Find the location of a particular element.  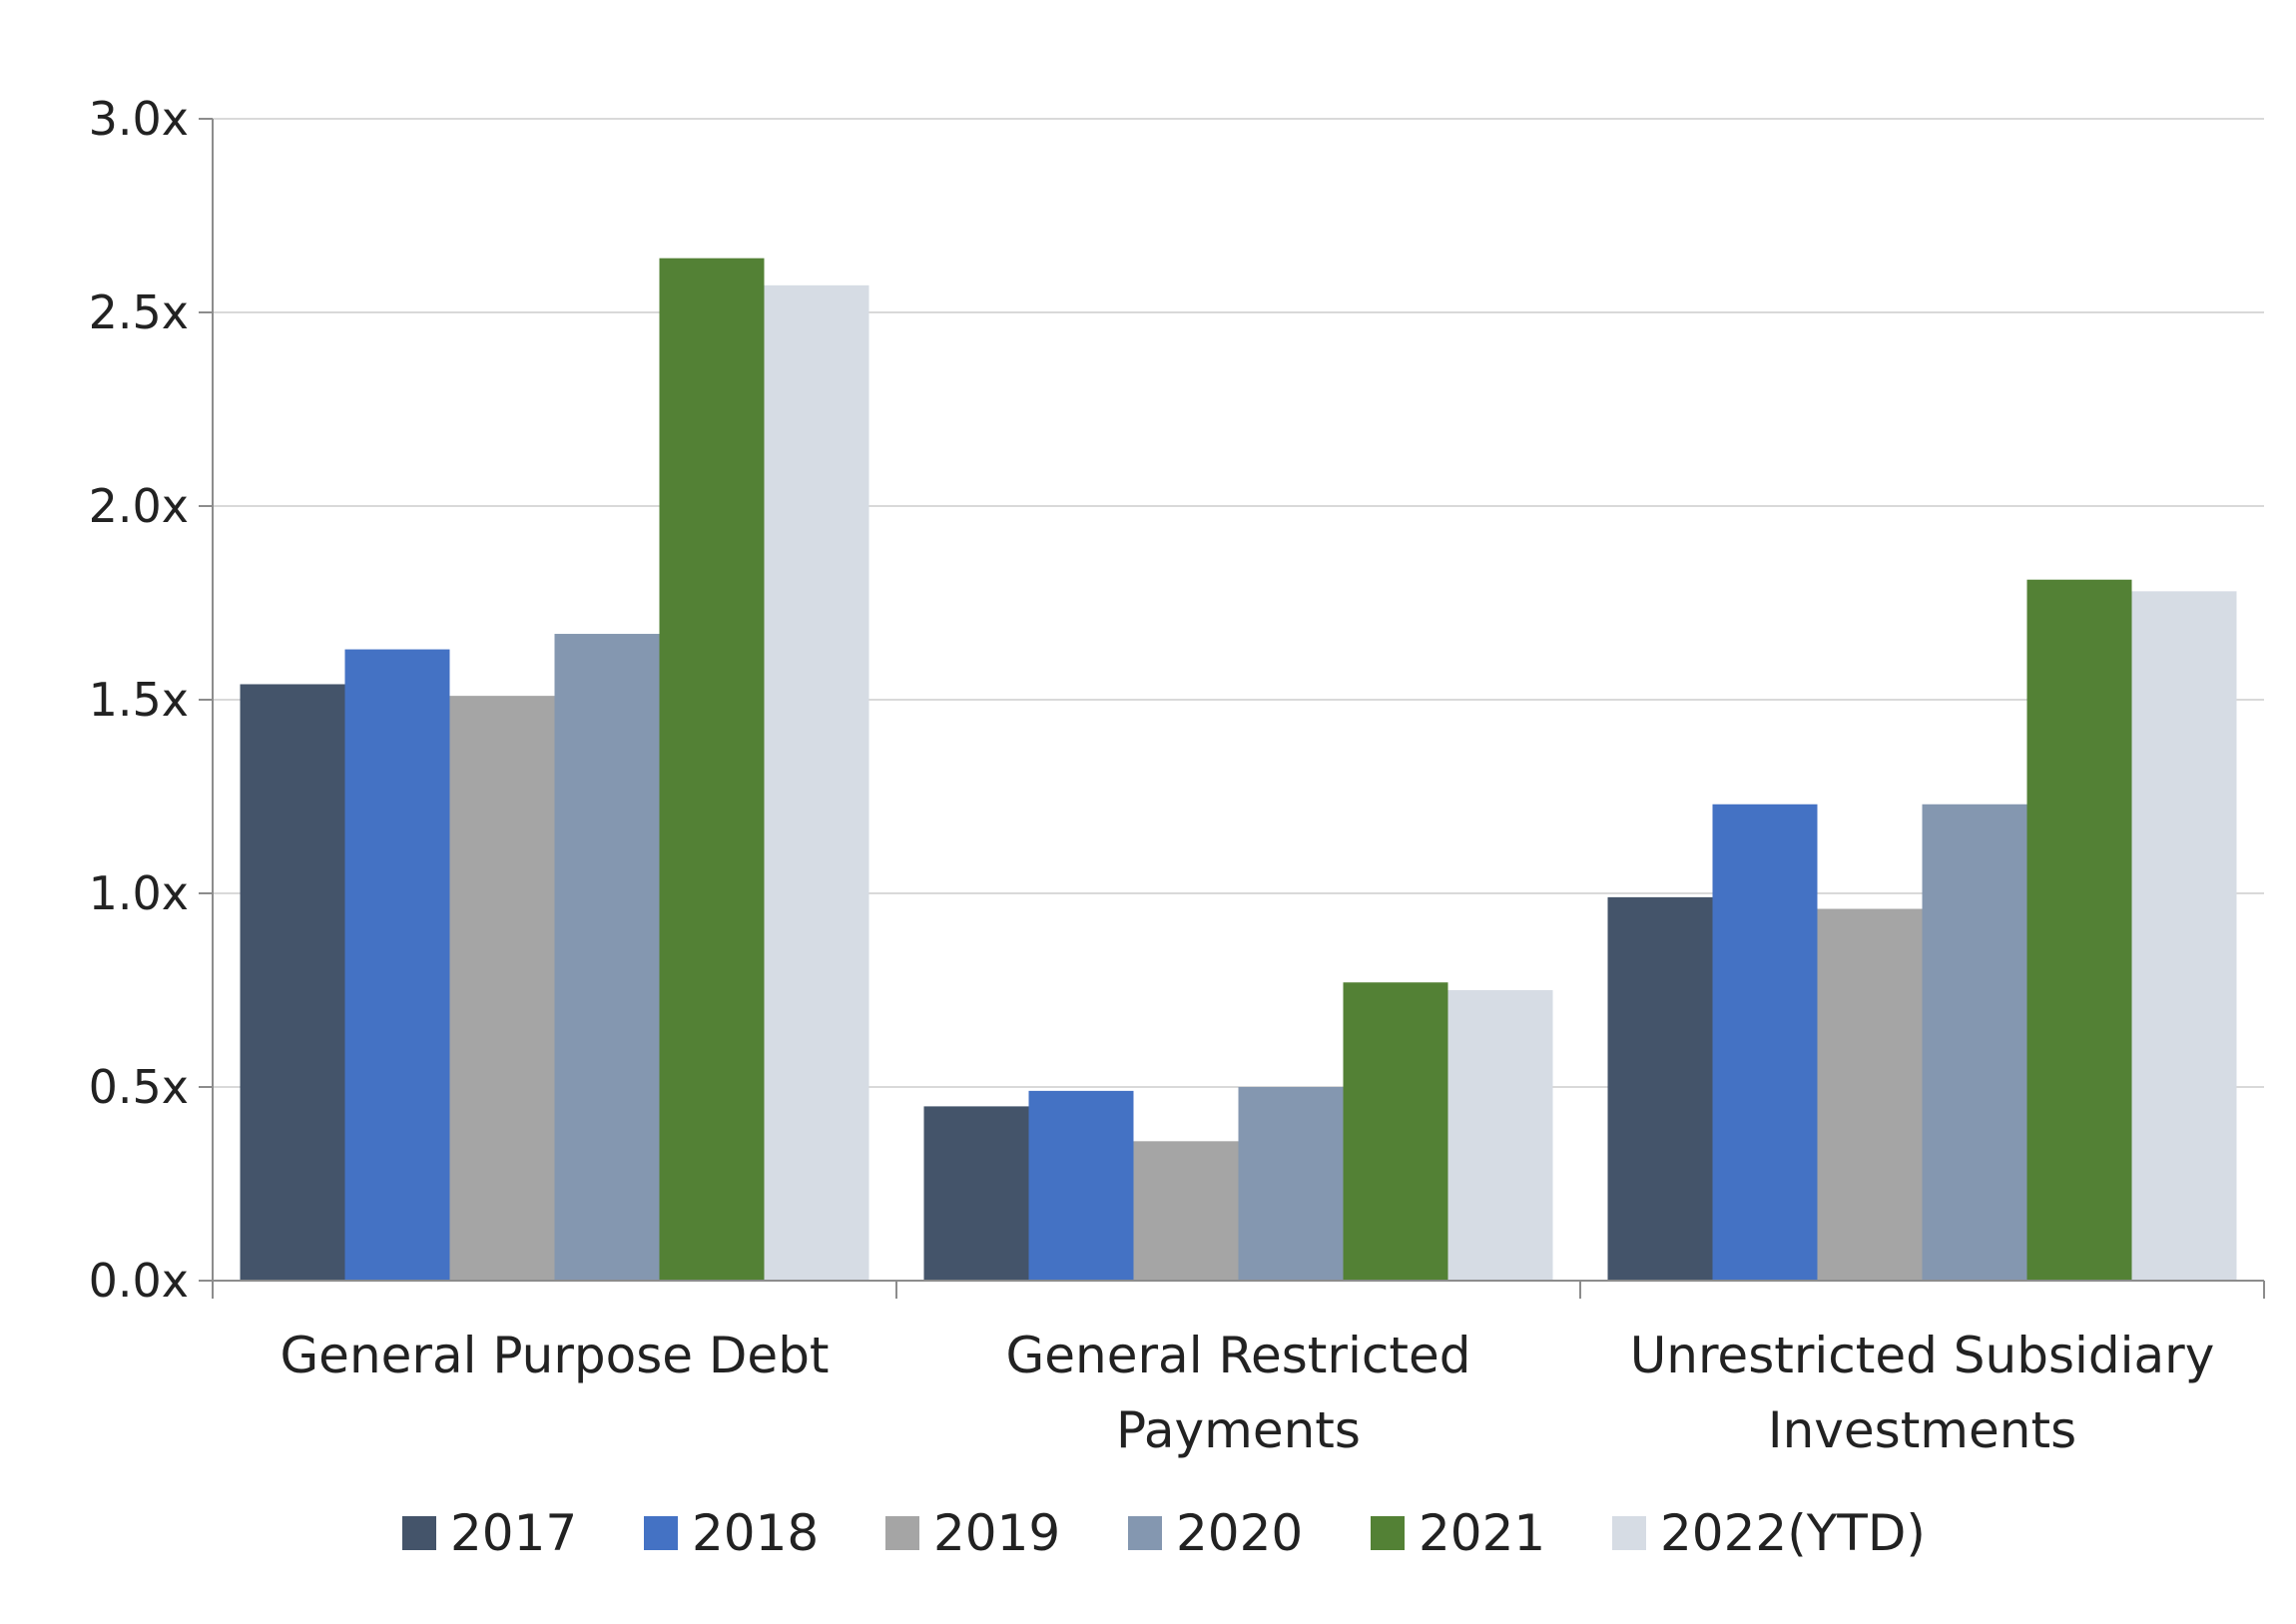

legend-label: 2019 is located at coordinates (997, 1533).